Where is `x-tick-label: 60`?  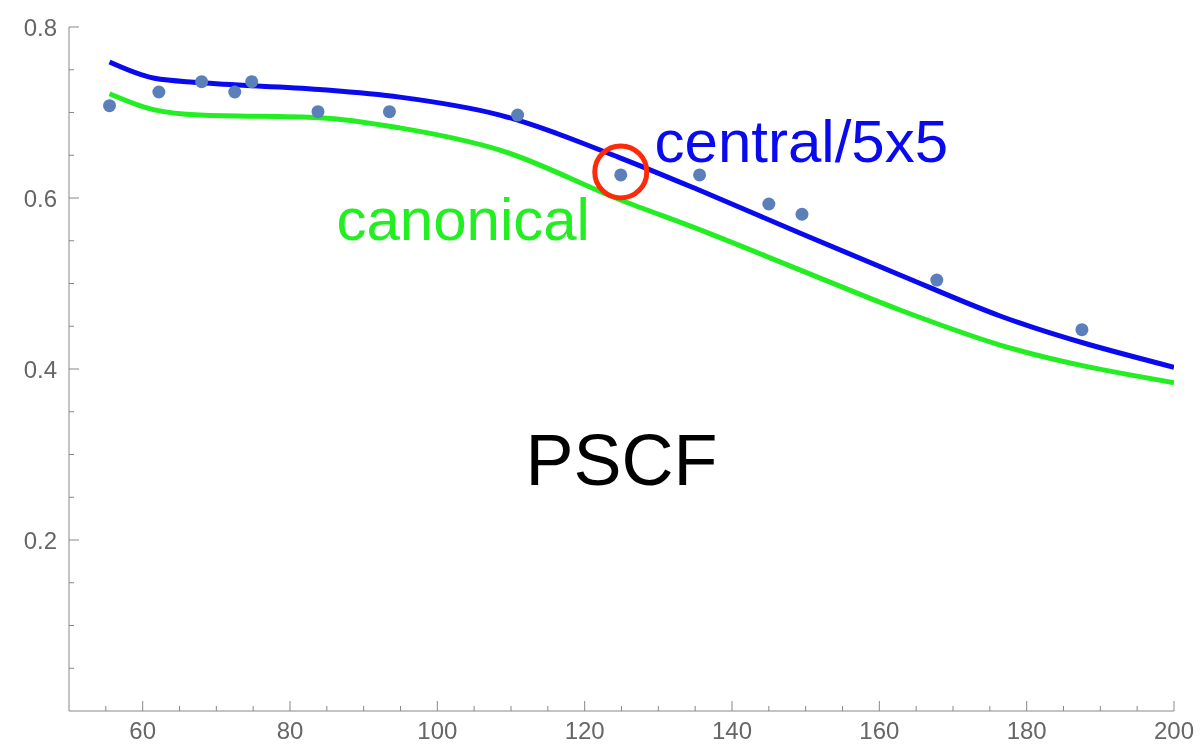
x-tick-label: 60 is located at coordinates (143, 730).